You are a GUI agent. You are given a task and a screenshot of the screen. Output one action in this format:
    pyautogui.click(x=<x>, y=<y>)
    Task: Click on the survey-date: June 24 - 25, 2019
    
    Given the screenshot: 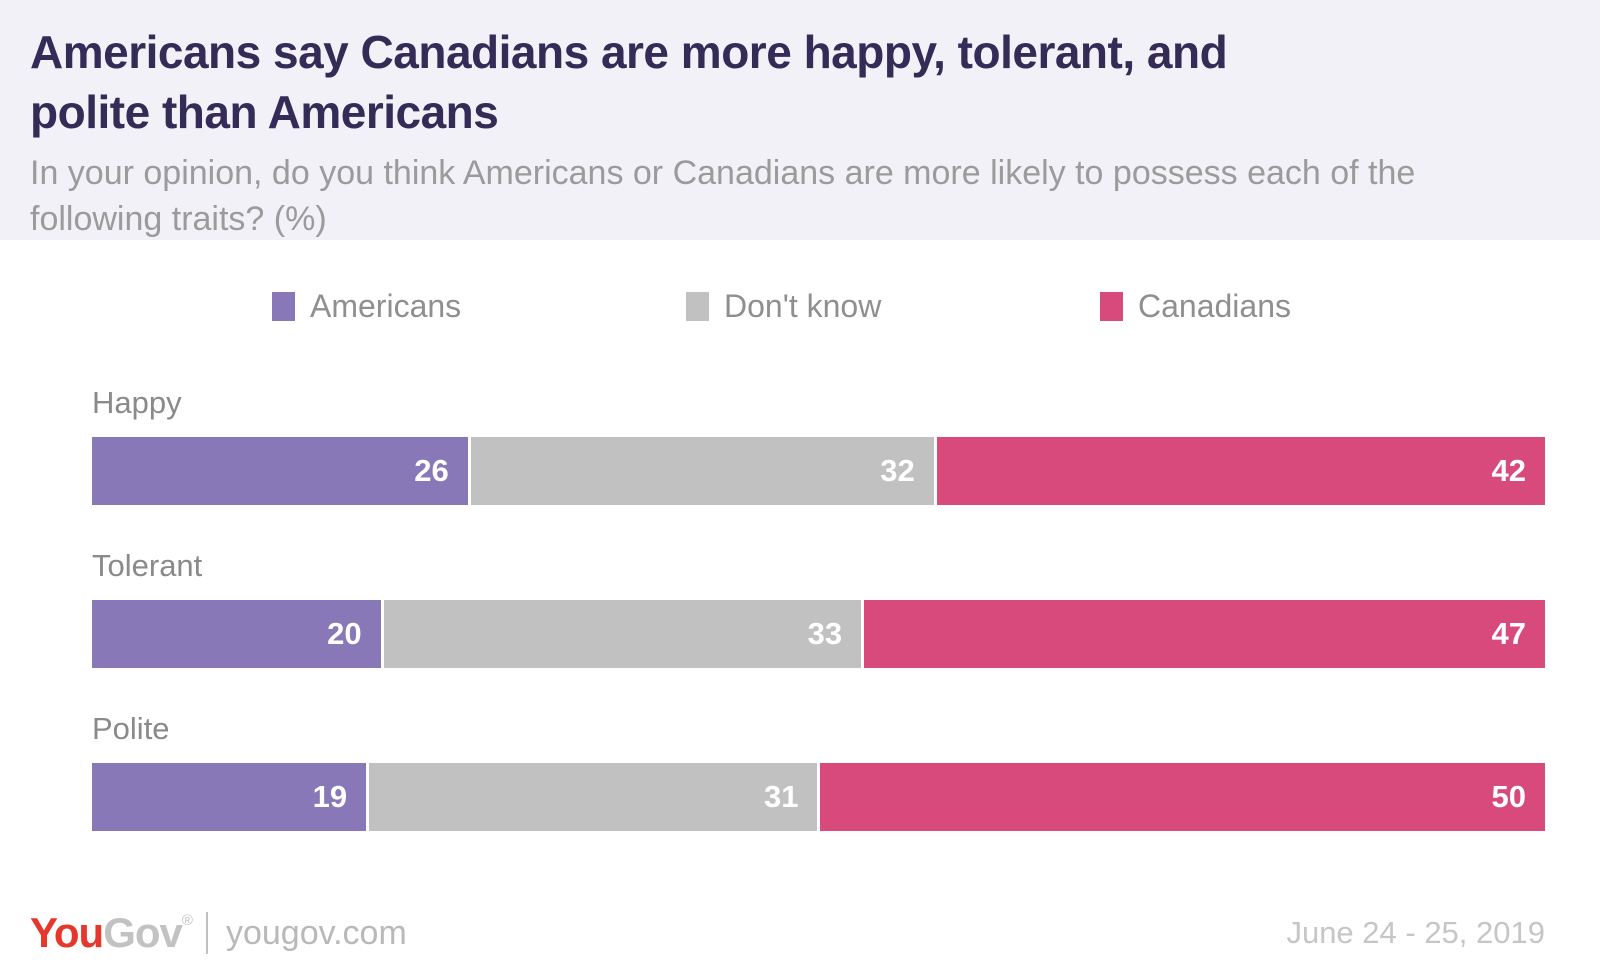 What is the action you would take?
    pyautogui.click(x=1415, y=932)
    